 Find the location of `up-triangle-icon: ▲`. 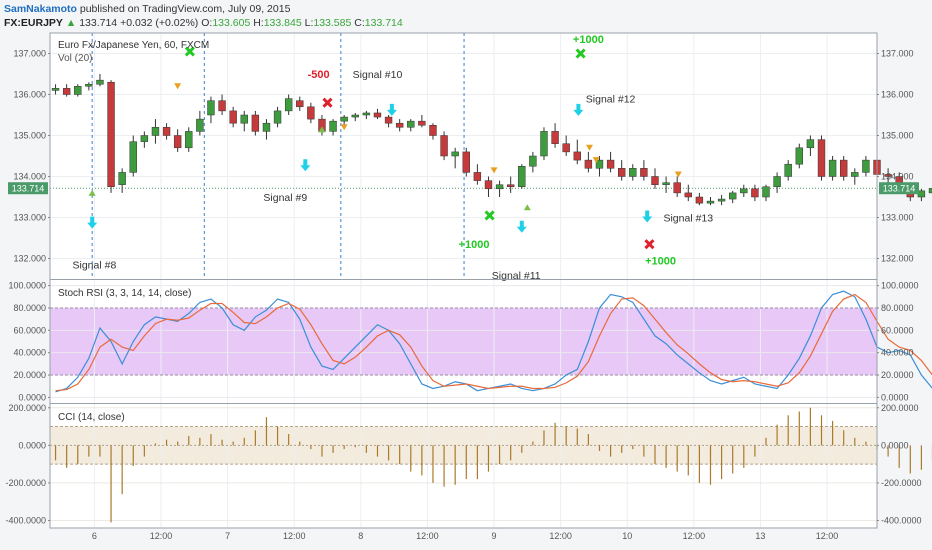

up-triangle-icon: ▲ is located at coordinates (71, 23).